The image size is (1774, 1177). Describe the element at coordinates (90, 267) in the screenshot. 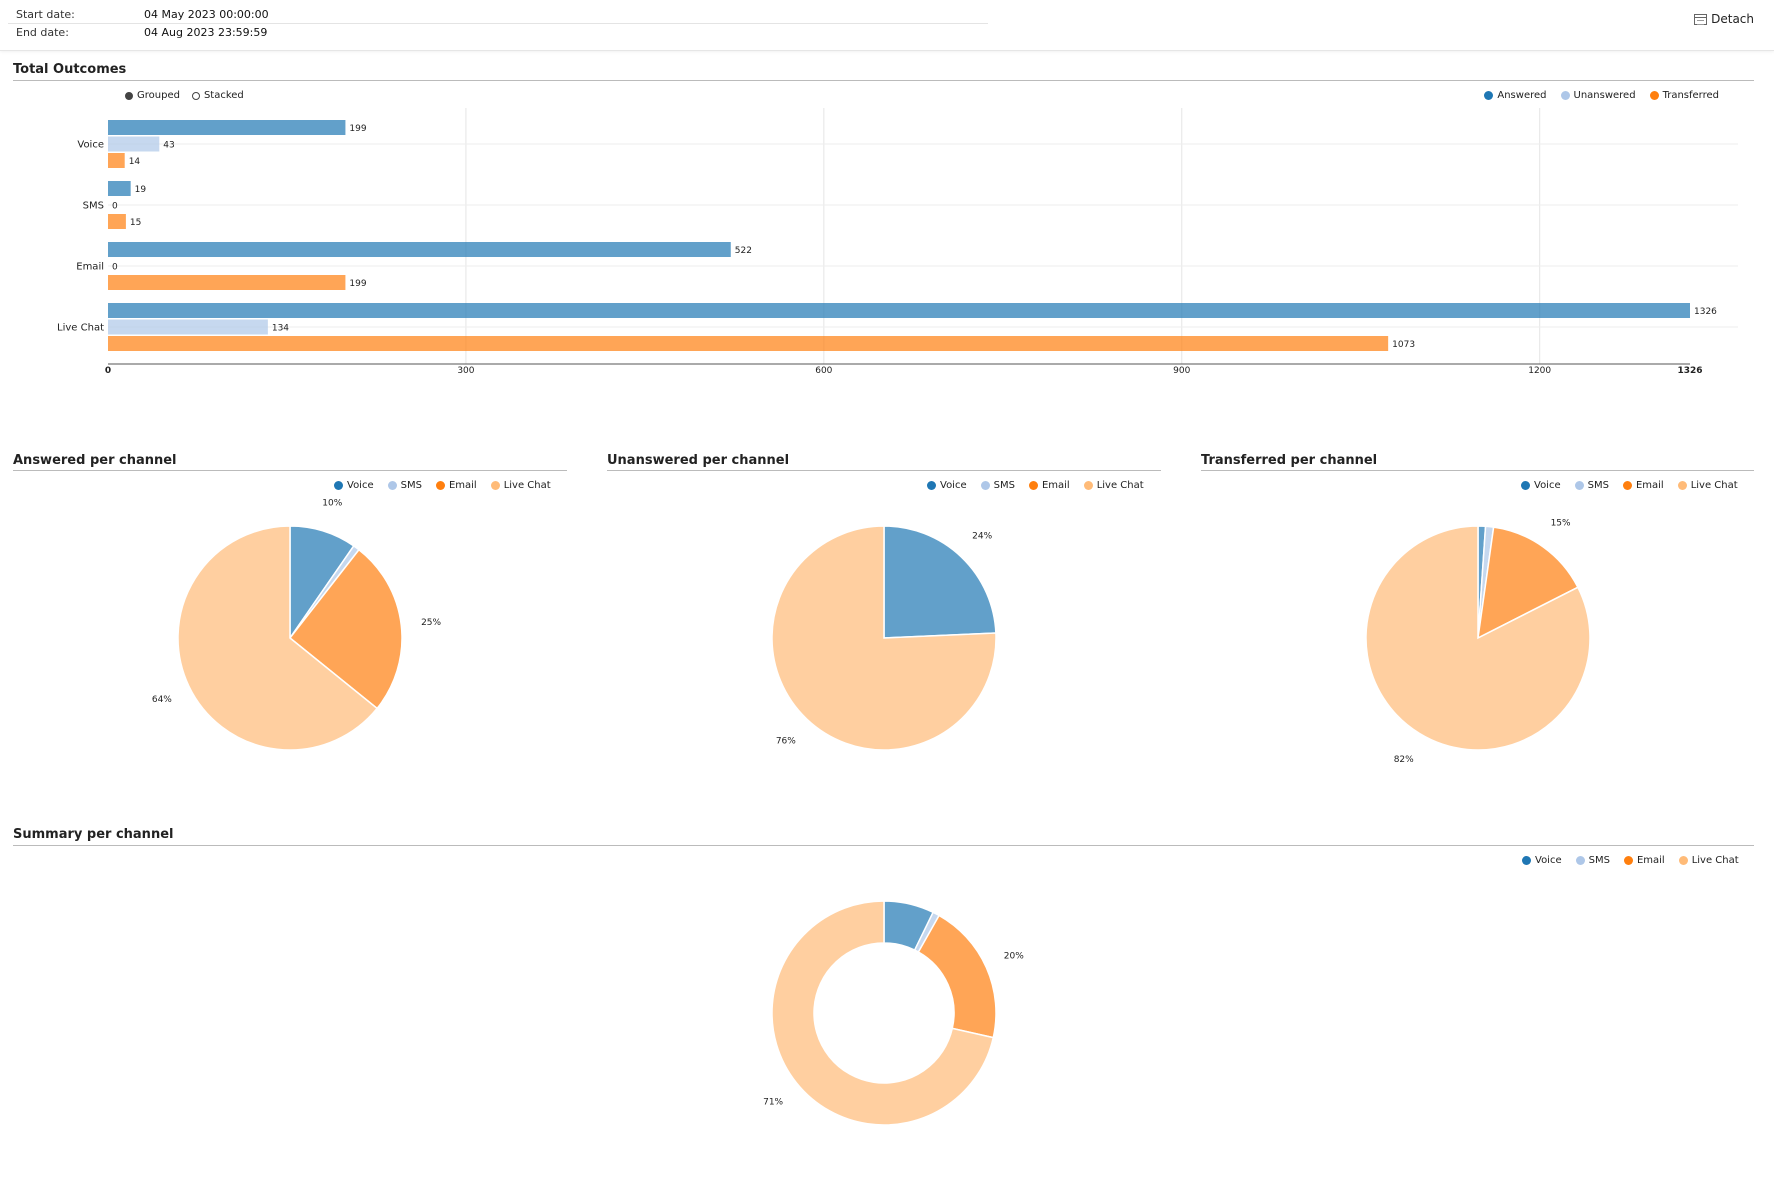

I see `category-label-email: Email` at that location.